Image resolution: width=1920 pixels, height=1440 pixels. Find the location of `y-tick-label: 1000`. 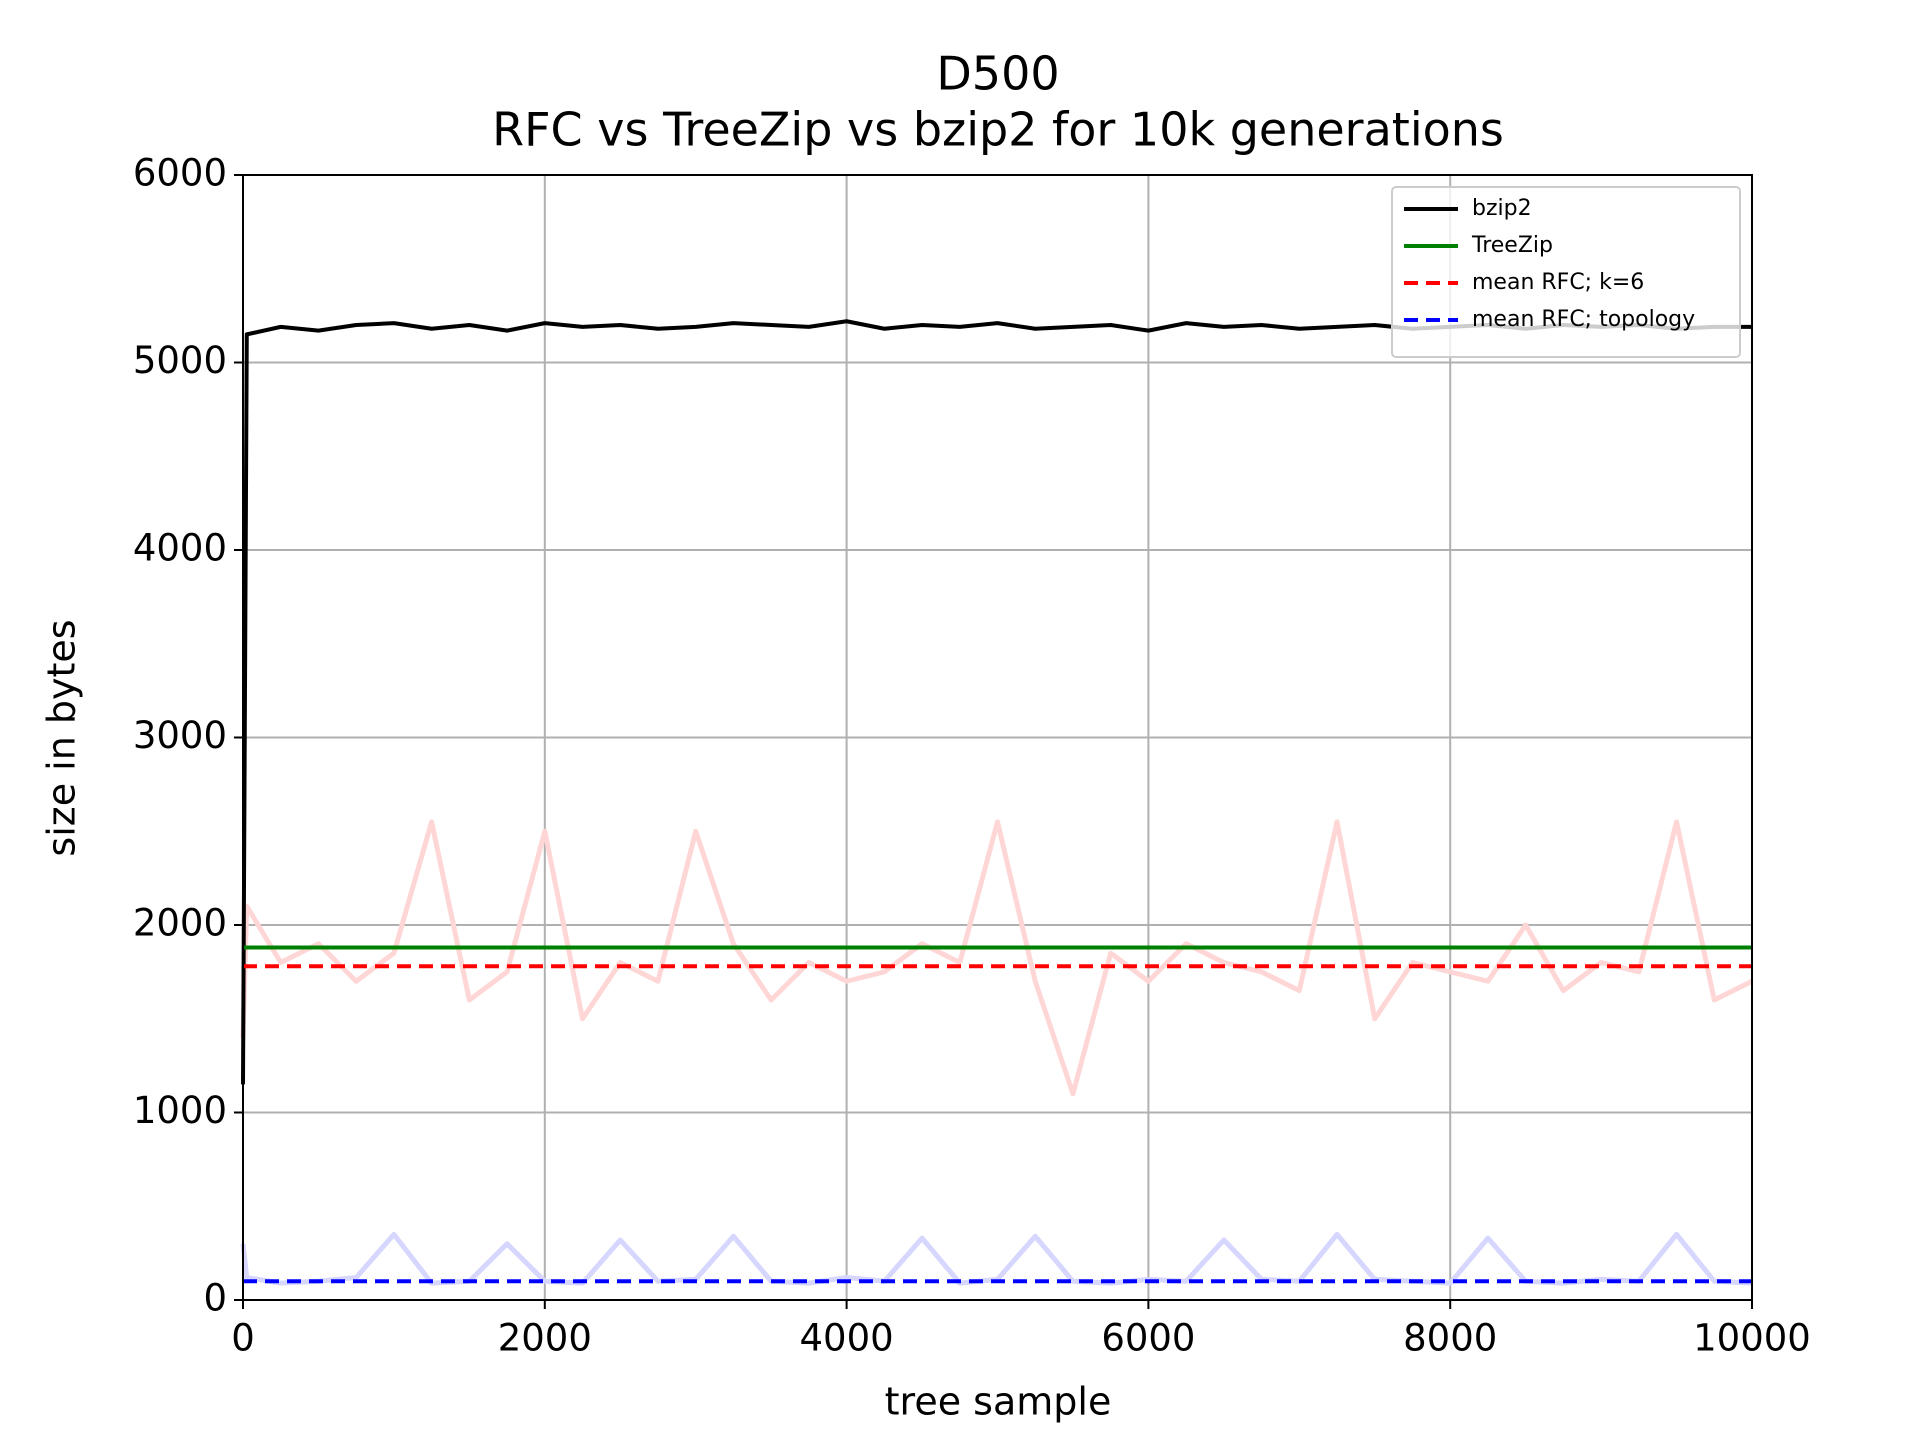

y-tick-label: 1000 is located at coordinates (180, 1110).